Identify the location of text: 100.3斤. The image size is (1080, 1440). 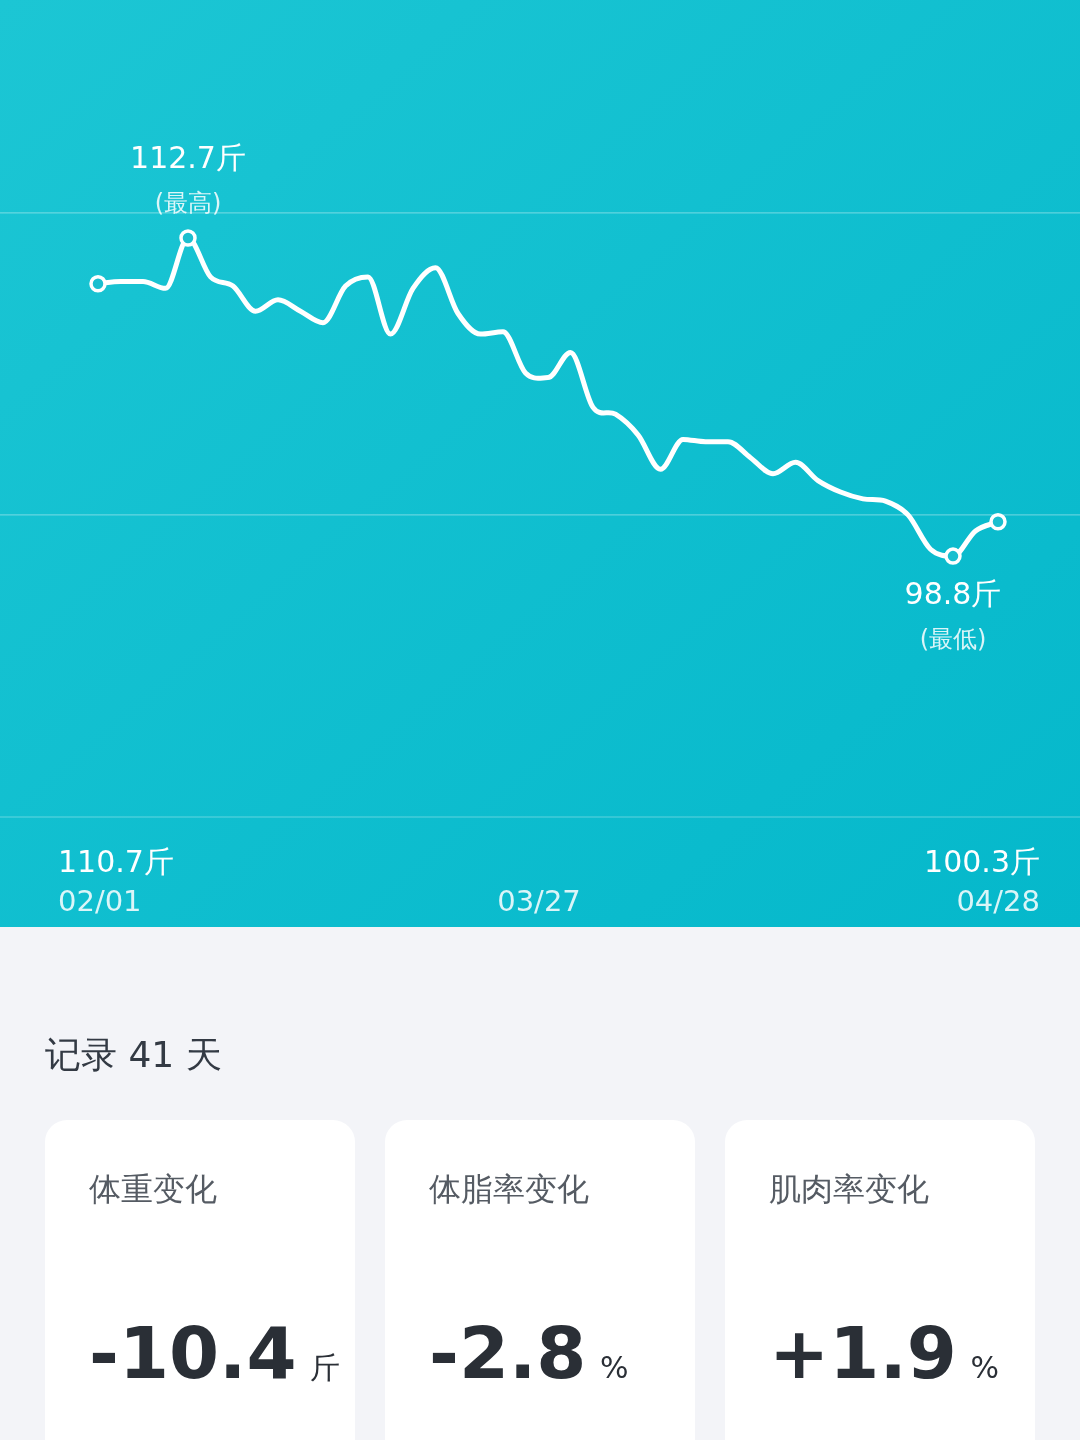
(982, 861).